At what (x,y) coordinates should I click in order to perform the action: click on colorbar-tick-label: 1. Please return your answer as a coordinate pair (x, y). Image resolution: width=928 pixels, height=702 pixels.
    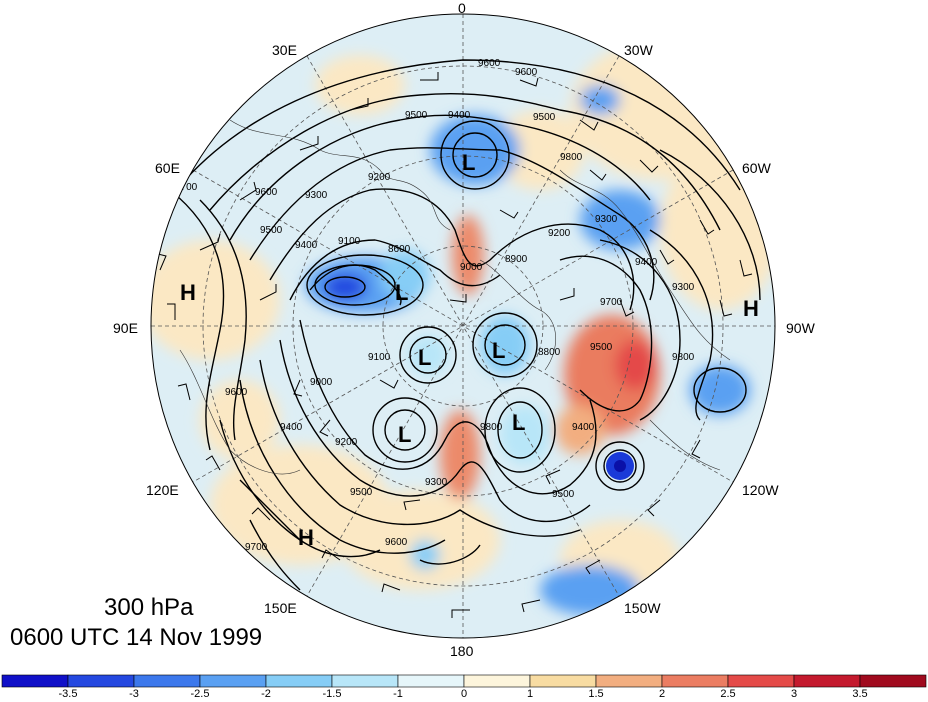
    Looking at the image, I should click on (530, 694).